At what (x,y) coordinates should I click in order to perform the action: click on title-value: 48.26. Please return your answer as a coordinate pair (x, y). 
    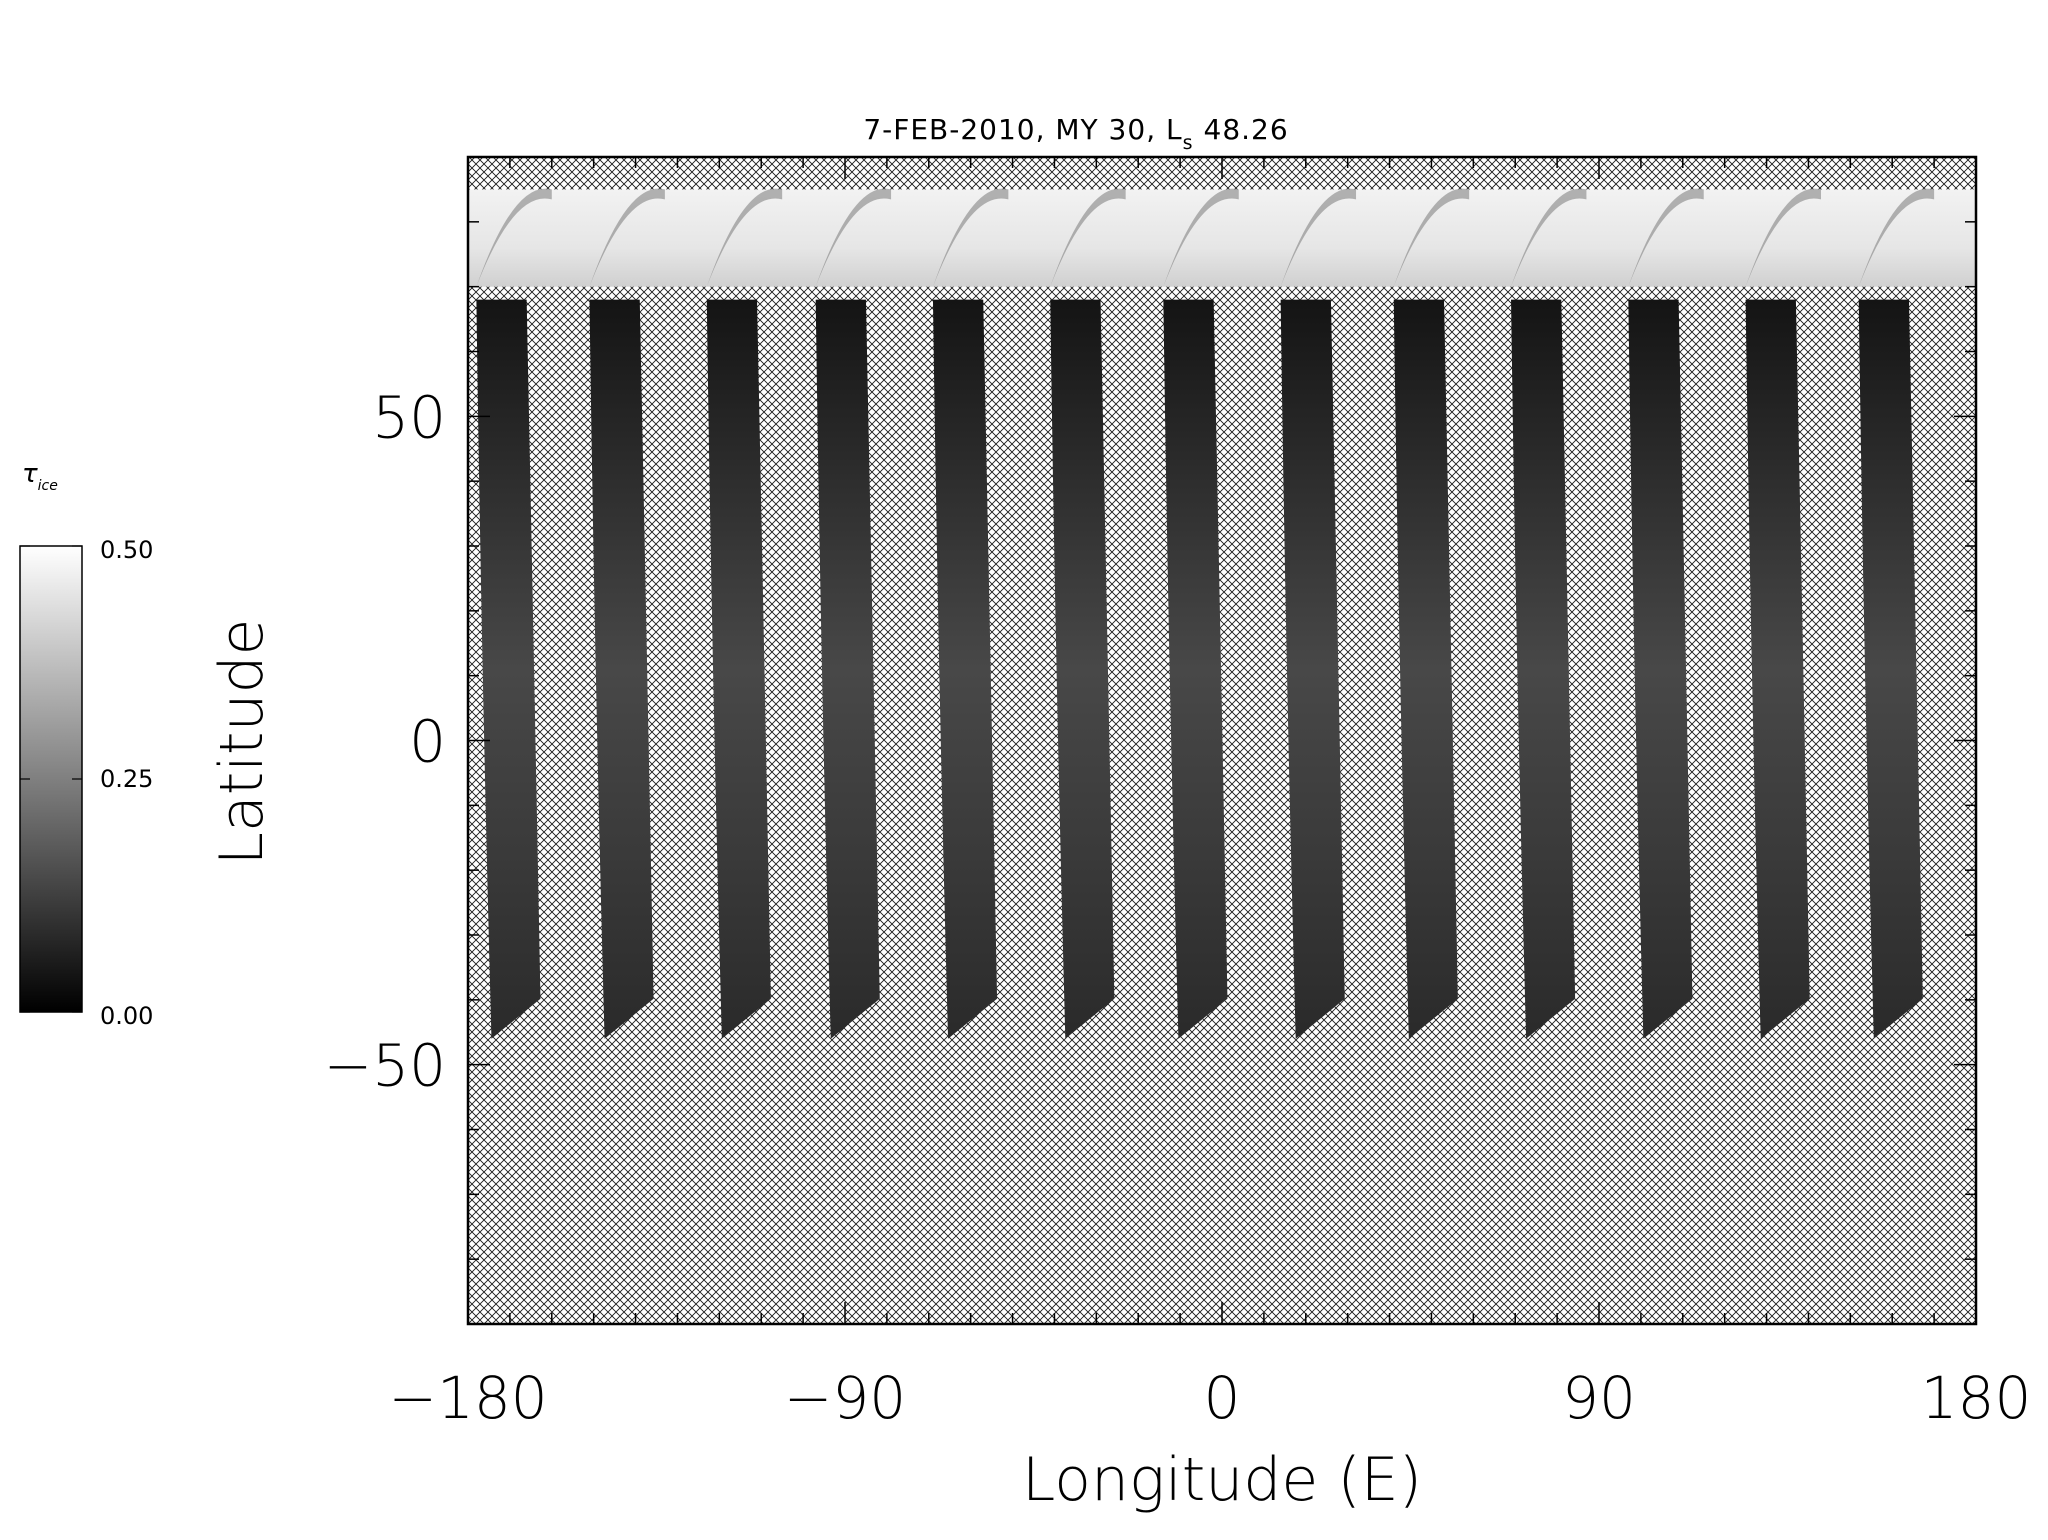
    Looking at the image, I should click on (1246, 129).